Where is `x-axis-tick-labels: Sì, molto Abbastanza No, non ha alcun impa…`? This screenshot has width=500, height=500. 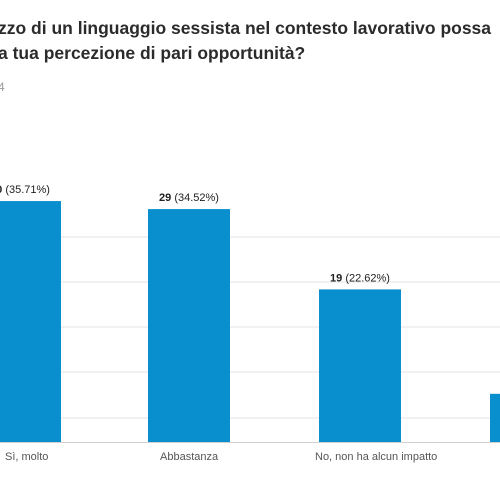
x-axis-tick-labels: Sì, molto Abbastanza No, non ha alcun impa… is located at coordinates (221, 457).